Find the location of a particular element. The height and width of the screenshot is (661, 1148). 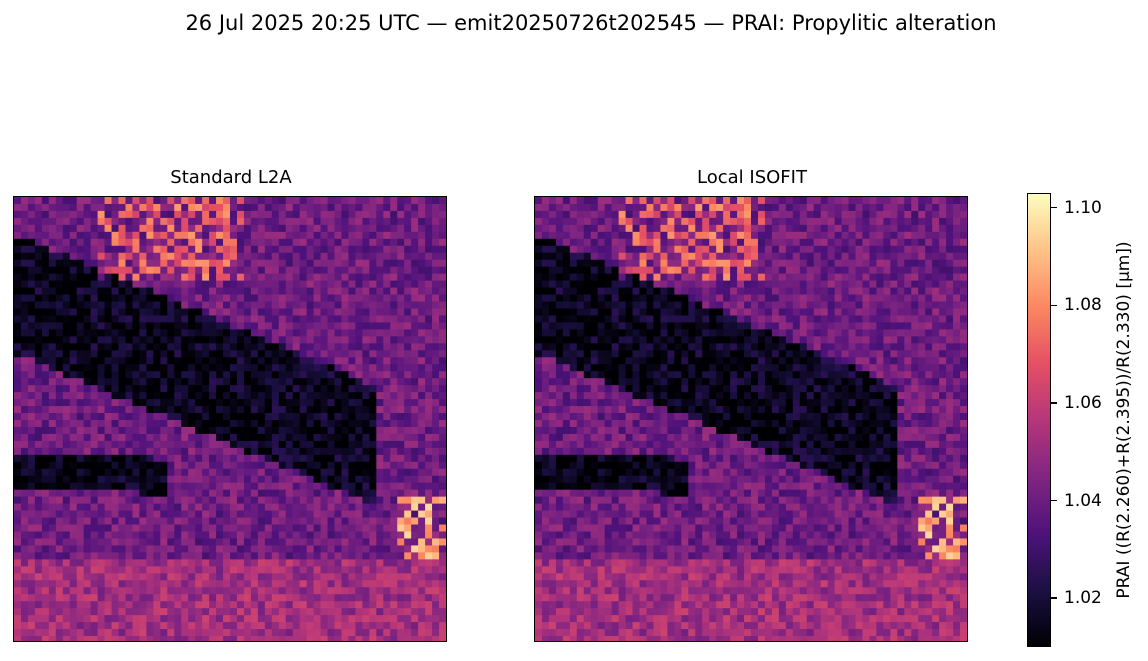

colorbar-tick-label: 1.06 is located at coordinates (1083, 402).